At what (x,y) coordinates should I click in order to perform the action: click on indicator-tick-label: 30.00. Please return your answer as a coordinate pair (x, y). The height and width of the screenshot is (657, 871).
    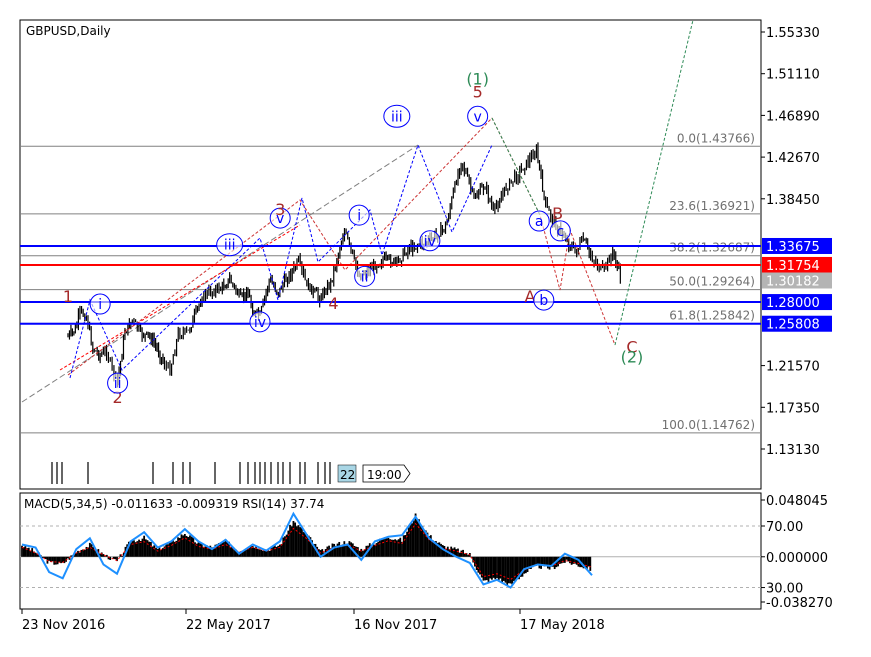
    Looking at the image, I should click on (784, 589).